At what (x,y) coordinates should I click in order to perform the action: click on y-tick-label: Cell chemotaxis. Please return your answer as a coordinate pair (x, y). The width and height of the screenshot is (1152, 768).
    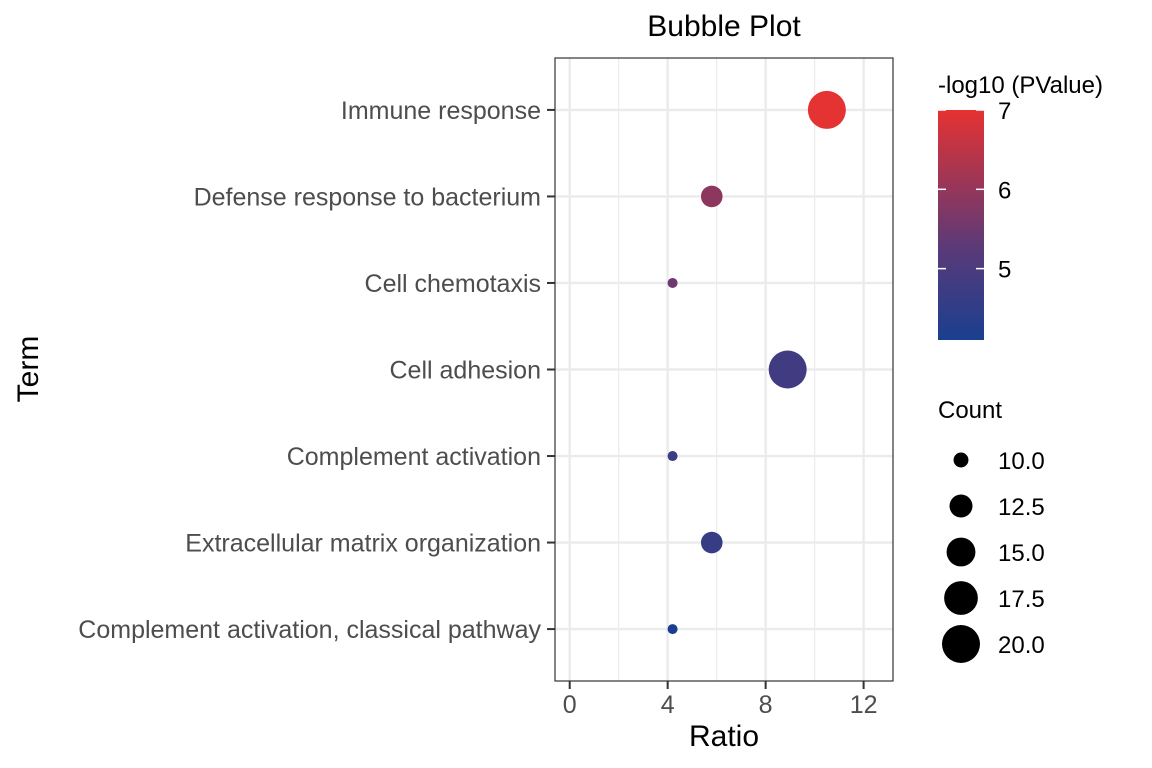
    Looking at the image, I should click on (453, 284).